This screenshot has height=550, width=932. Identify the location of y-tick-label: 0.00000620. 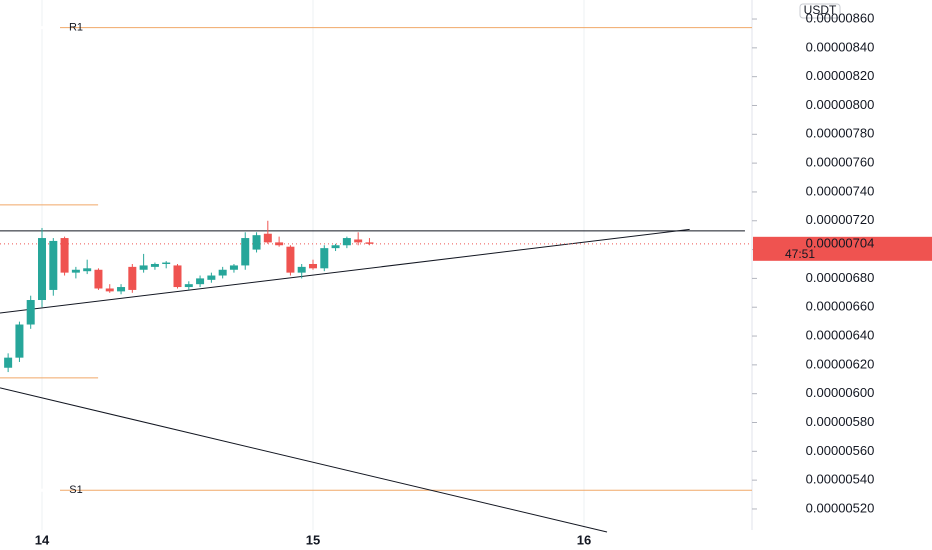
(840, 363).